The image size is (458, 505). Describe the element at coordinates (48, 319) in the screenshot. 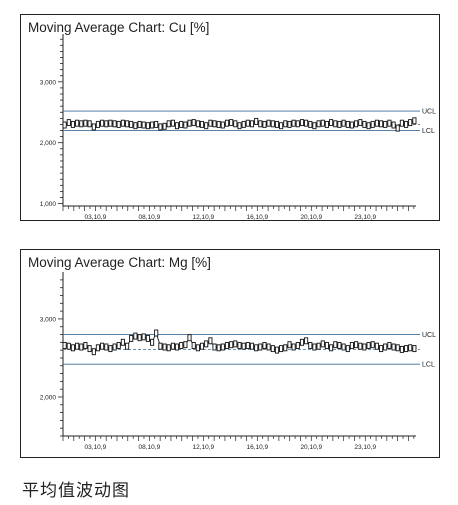

I see `y-tick-label: 3,000` at that location.